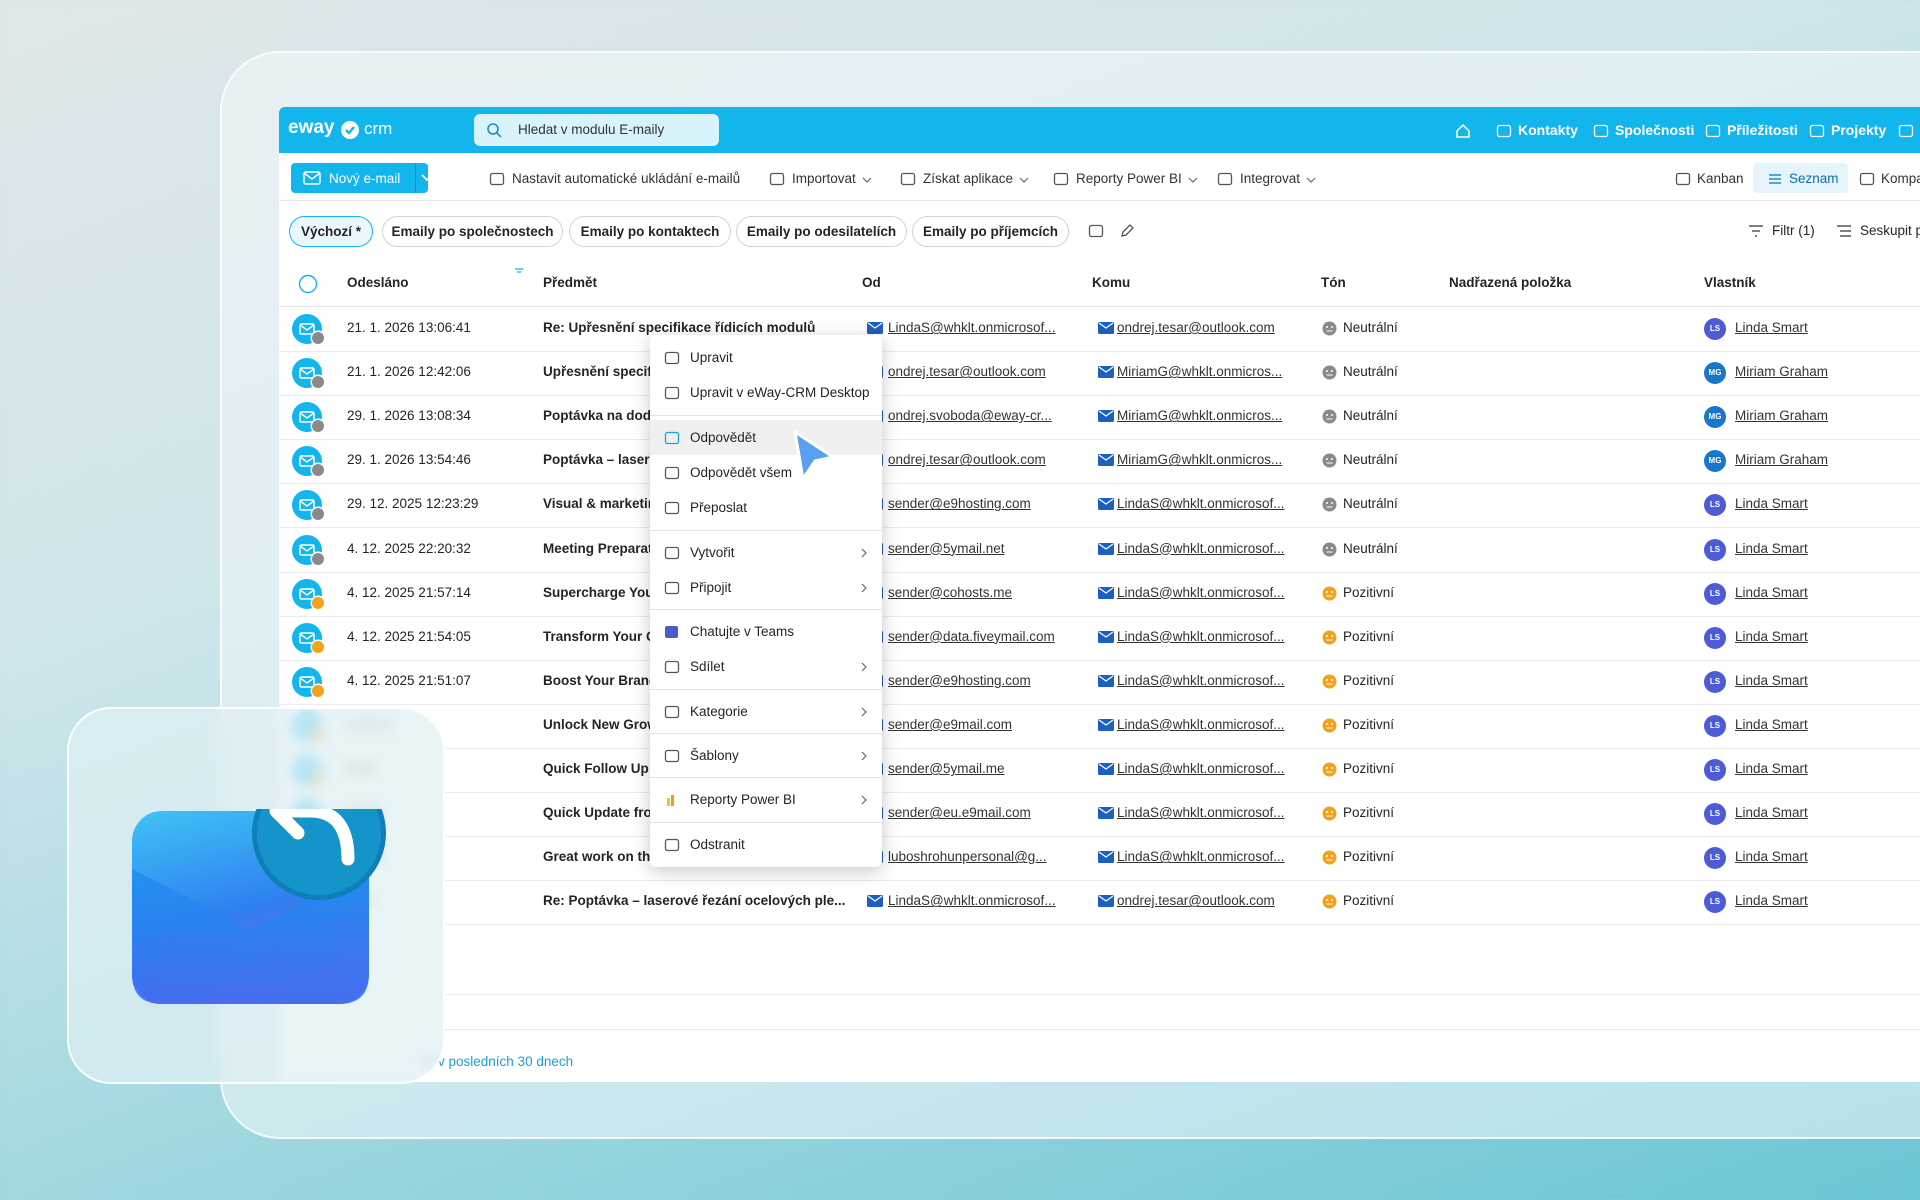 The image size is (1920, 1200). I want to click on footer-filter: Je v posledních 30 dnech, so click(497, 1061).